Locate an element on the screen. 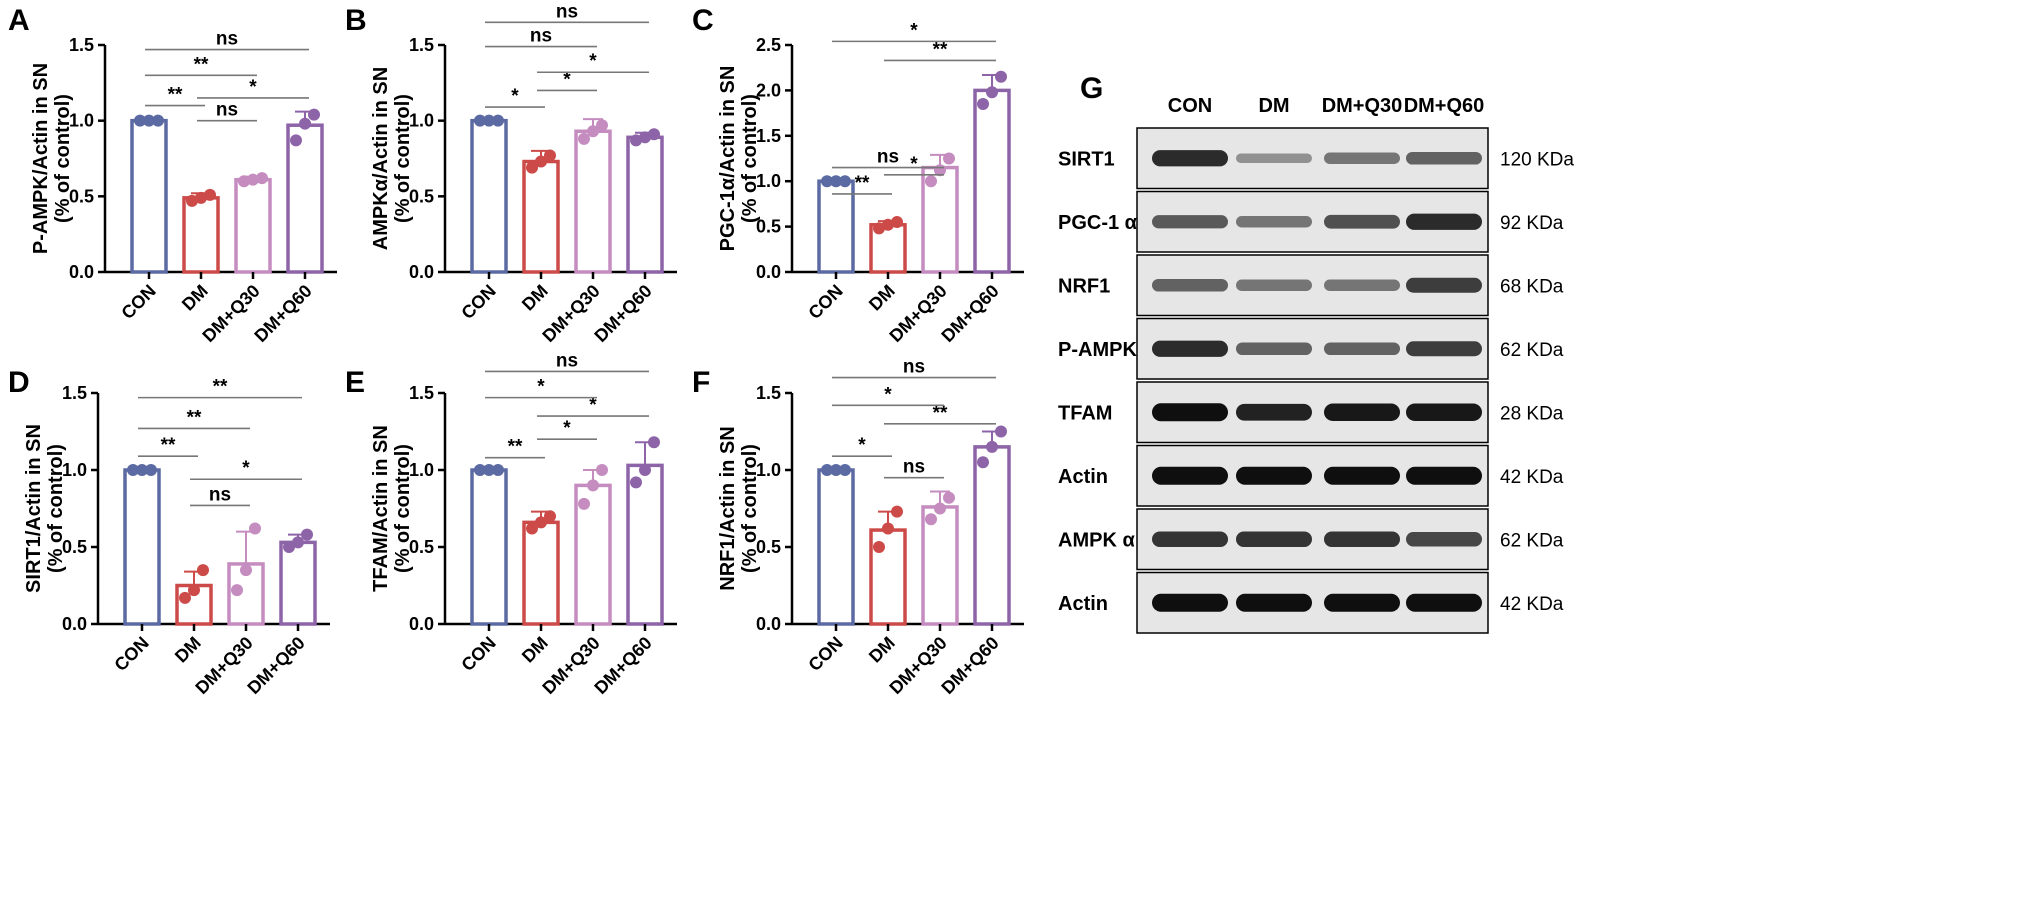 Image resolution: width=2040 pixels, height=908 pixels. y-axis-label: NRF1/Actin in SN is located at coordinates (728, 508).